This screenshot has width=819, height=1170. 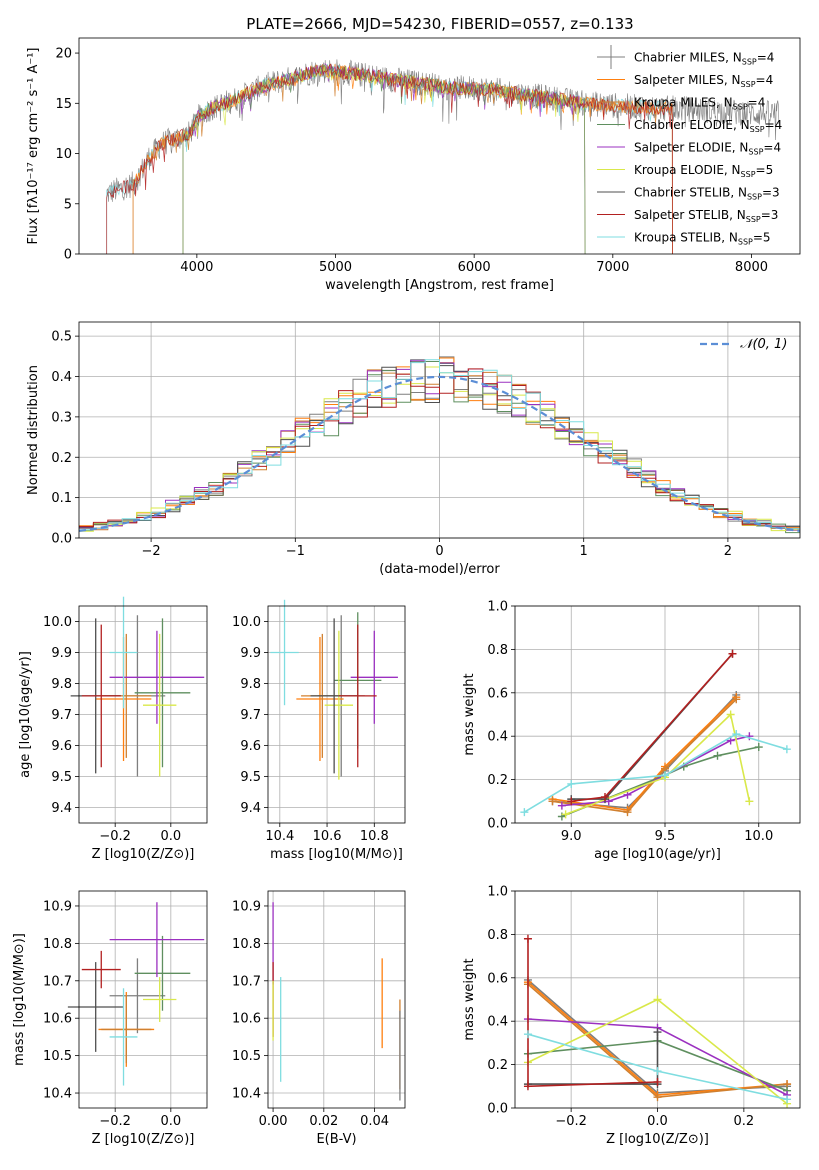 I want to click on y-tick-label: 0.4, so click(x=61, y=377).